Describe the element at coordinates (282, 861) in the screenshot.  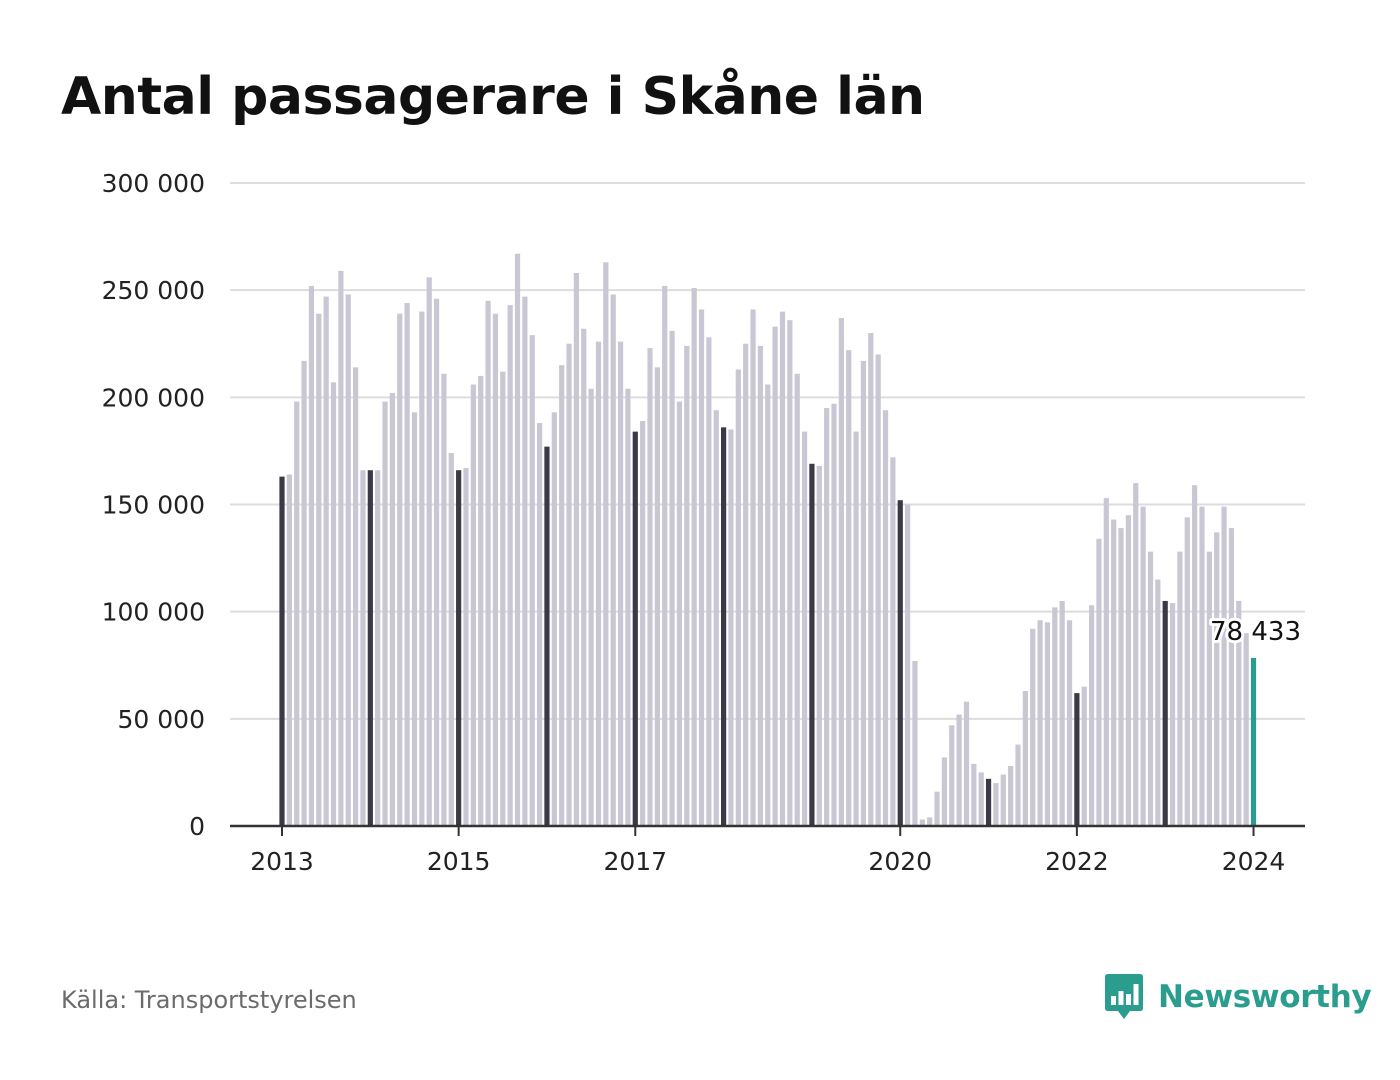
I see `x-tick-label: 2013` at that location.